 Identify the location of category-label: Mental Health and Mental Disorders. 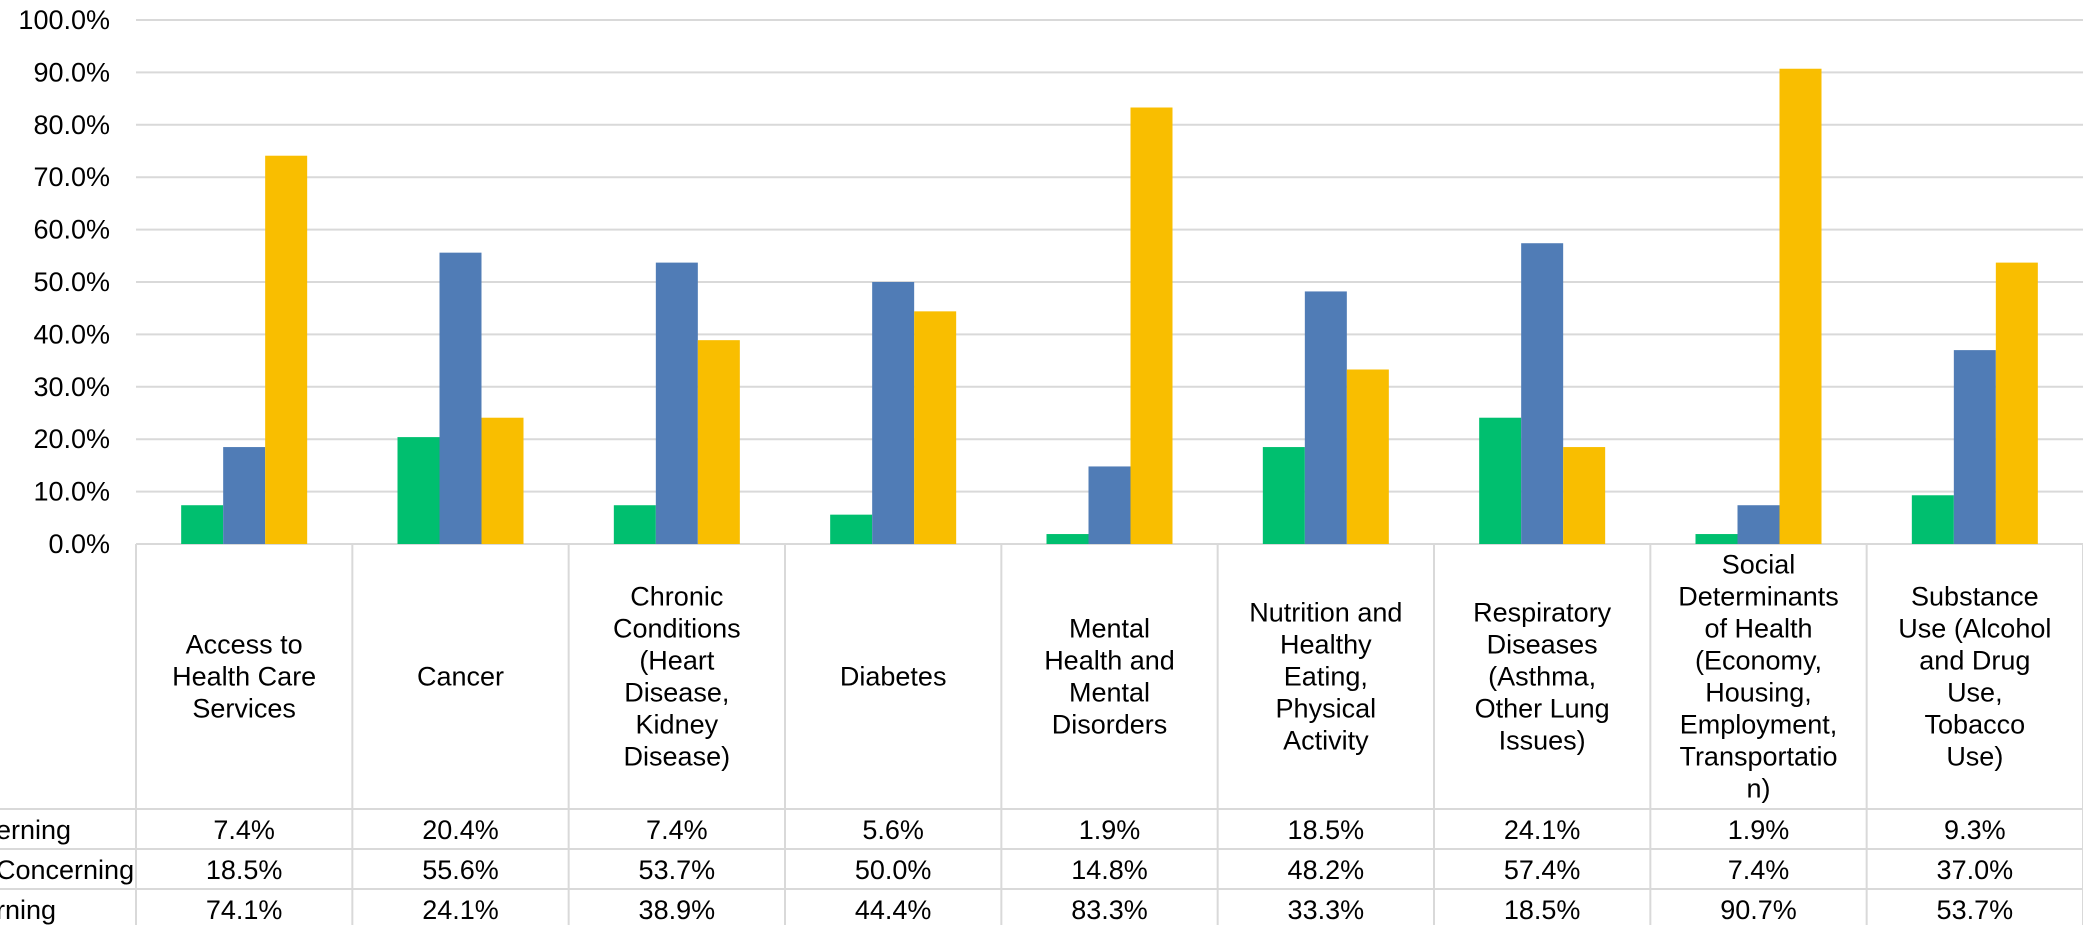
(1109, 676).